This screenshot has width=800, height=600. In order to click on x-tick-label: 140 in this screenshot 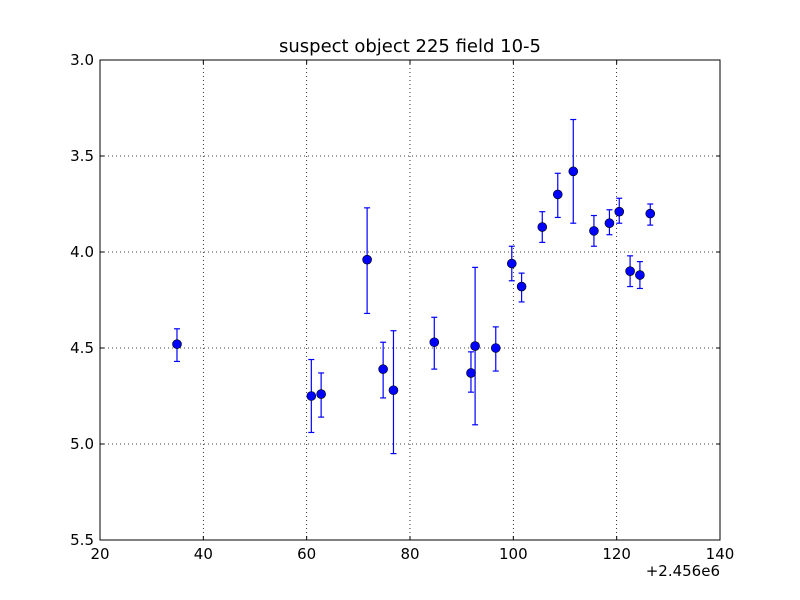, I will do `click(720, 554)`.